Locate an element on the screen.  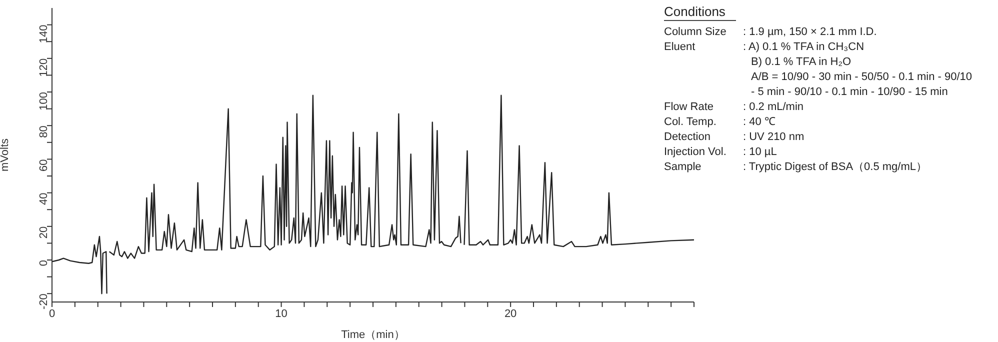
text: Column Size : 1.9 µm, 150 × 2.1 mm I.D. is located at coordinates (770, 32).